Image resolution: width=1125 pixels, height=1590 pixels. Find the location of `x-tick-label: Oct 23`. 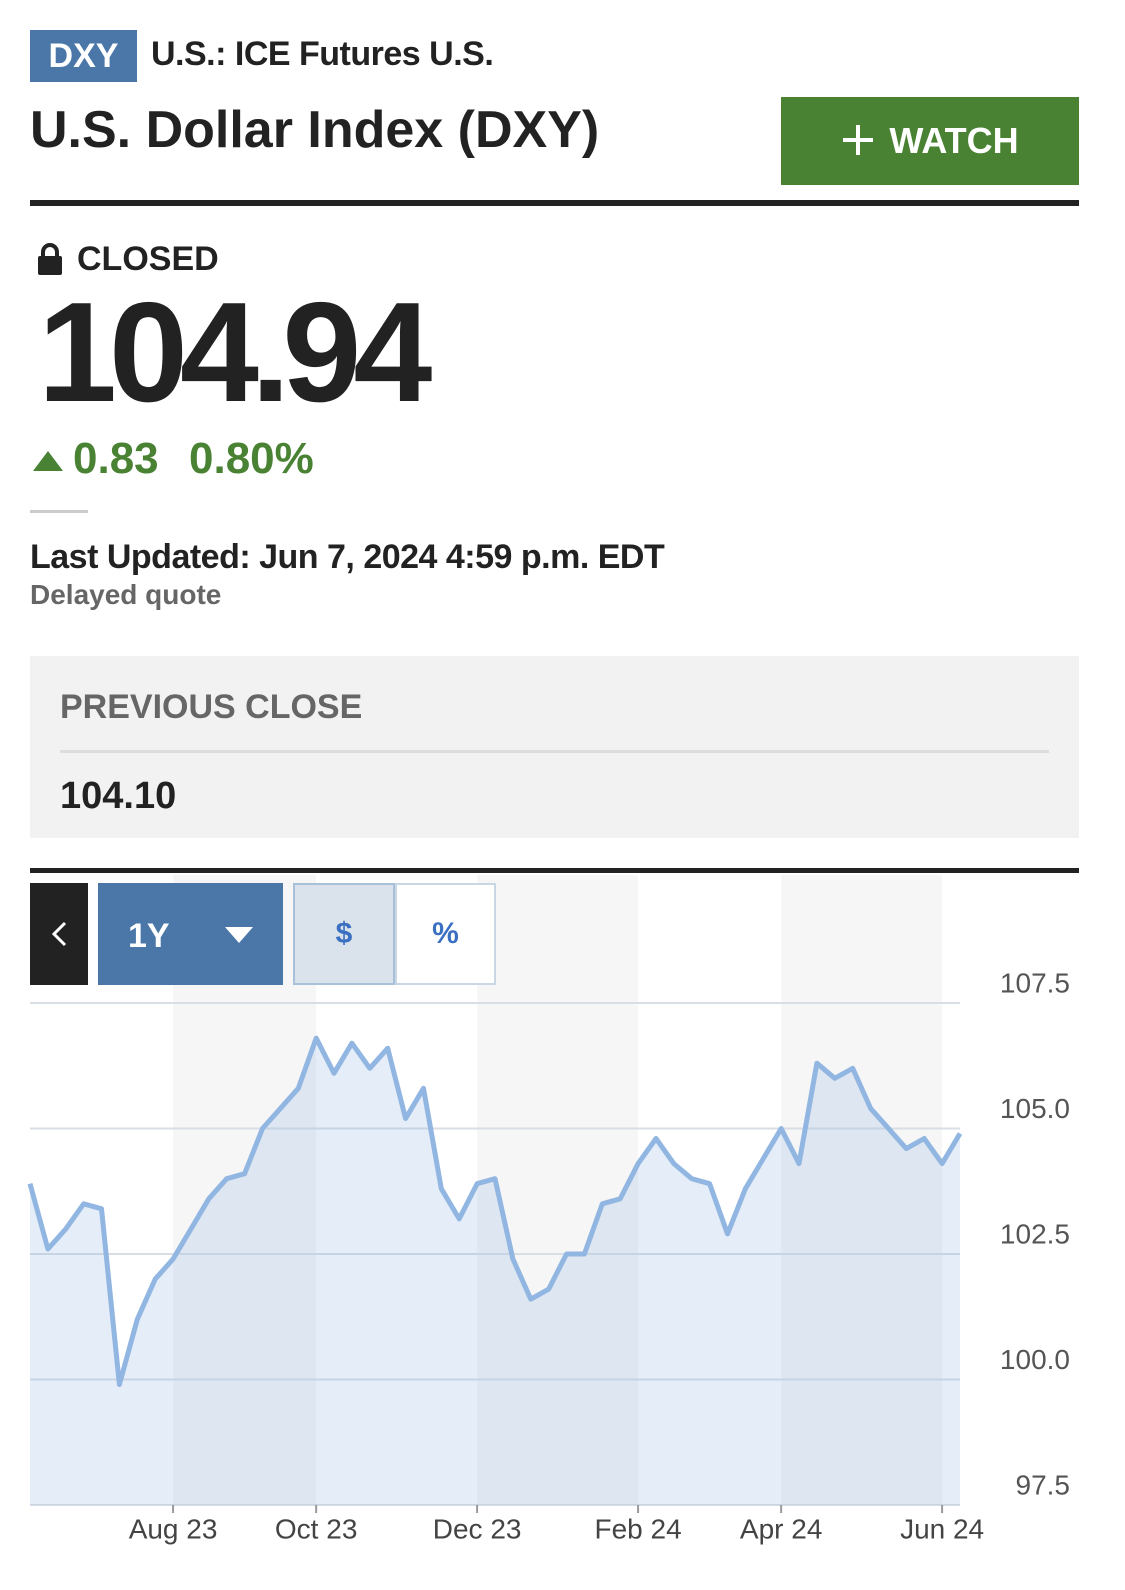

x-tick-label: Oct 23 is located at coordinates (316, 1528).